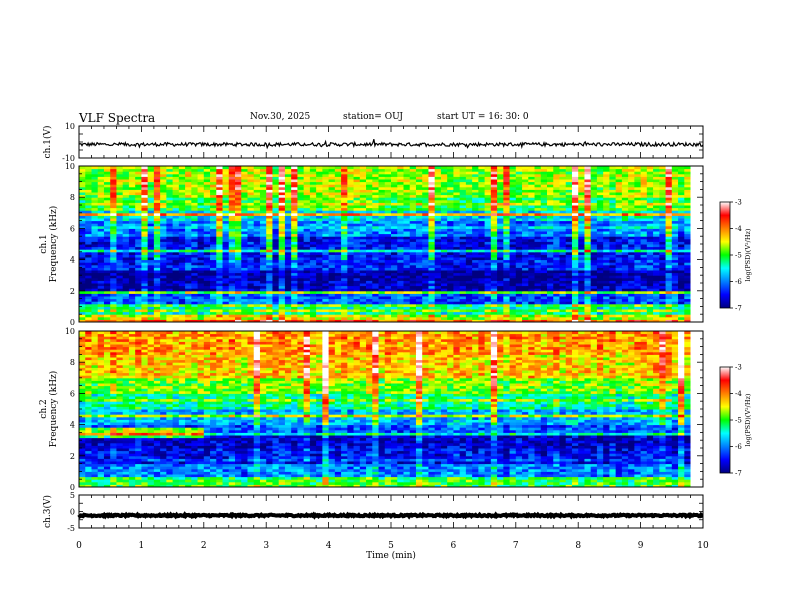 This screenshot has height=612, width=792. I want to click on ch1-spectrogram-ylabel-channel: ch.1, so click(44, 243).